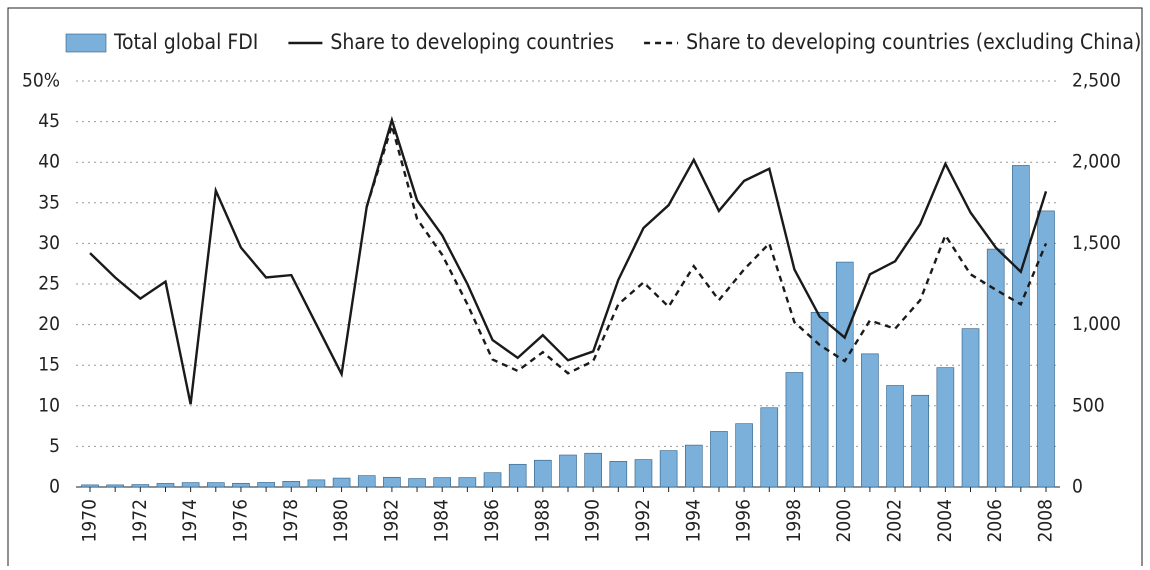 The width and height of the screenshot is (1150, 570). What do you see at coordinates (472, 42) in the screenshot?
I see `legend-label: Share to developing countries` at bounding box center [472, 42].